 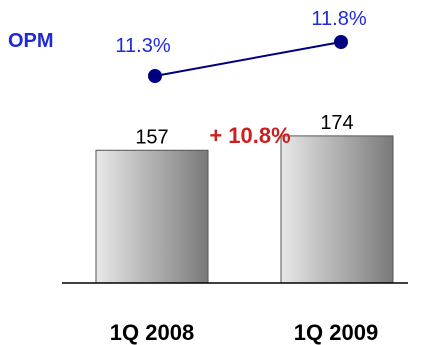 I want to click on opm-point-1q-2009, so click(x=341, y=42).